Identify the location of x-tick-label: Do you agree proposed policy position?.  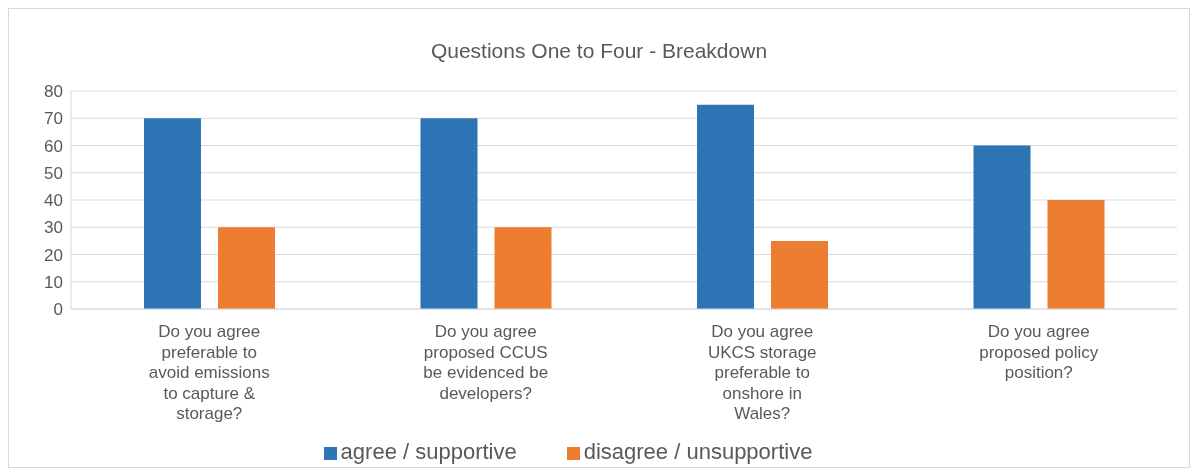
(1039, 352).